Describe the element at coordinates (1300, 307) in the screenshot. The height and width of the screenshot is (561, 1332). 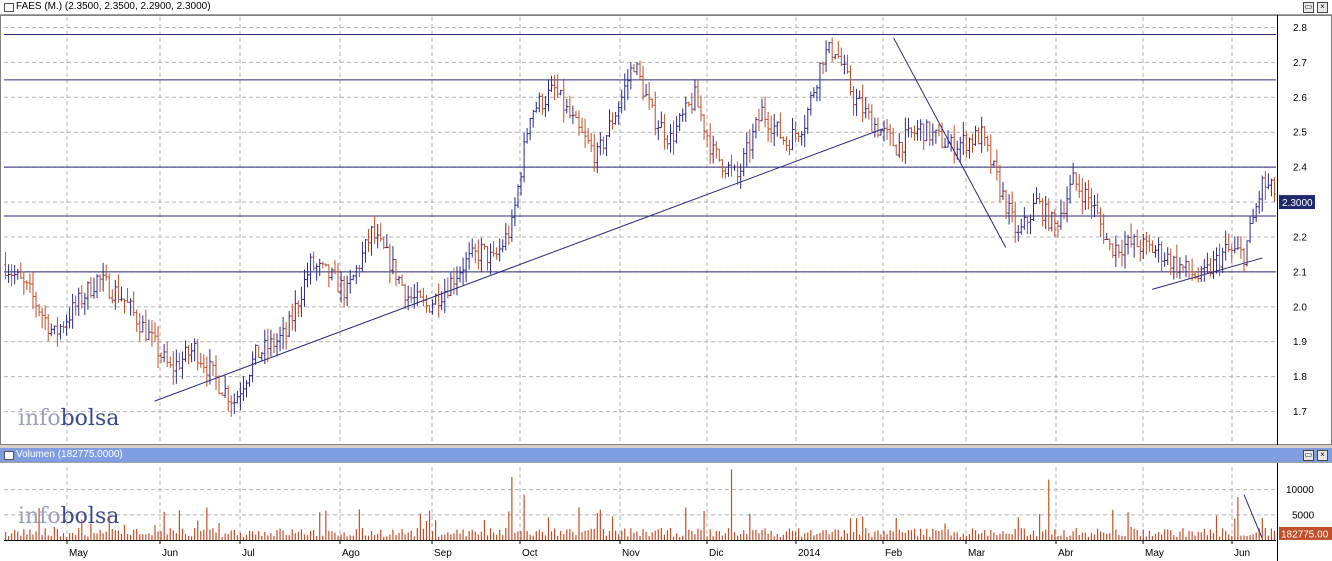
I see `y-tick-label: 2.0` at that location.